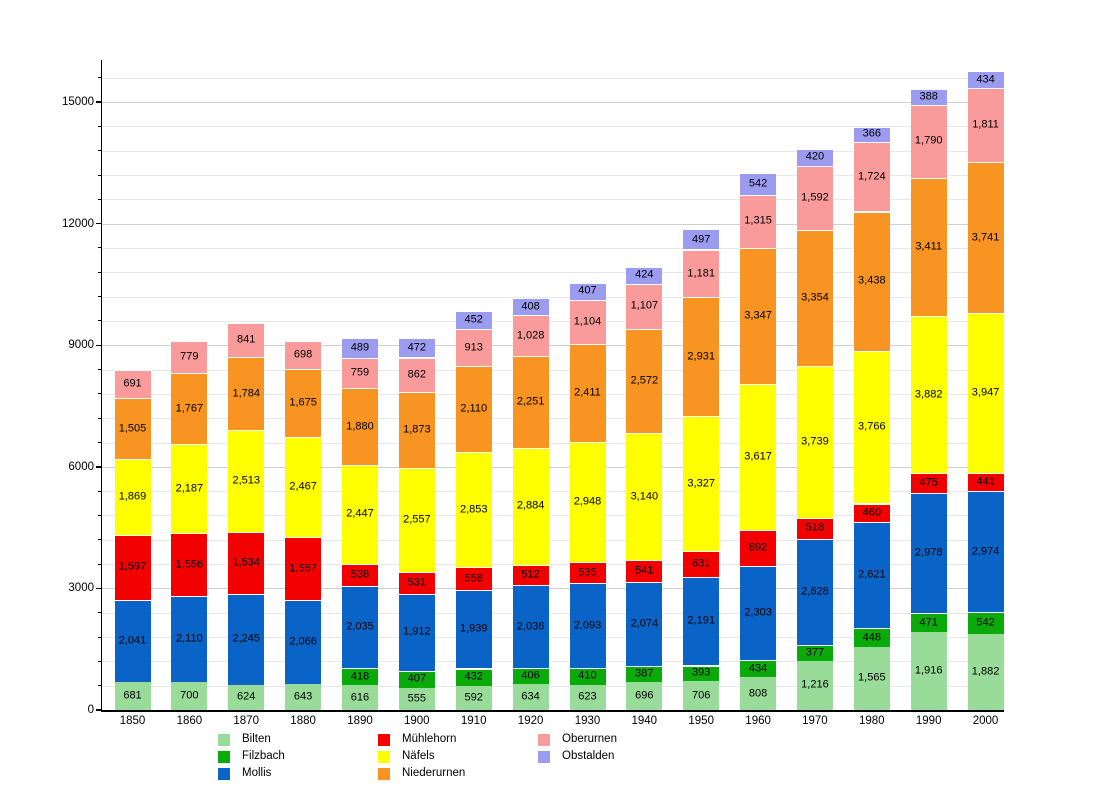 The width and height of the screenshot is (1100, 800). What do you see at coordinates (473, 509) in the screenshot?
I see `bar-segment-nafels-1910` at bounding box center [473, 509].